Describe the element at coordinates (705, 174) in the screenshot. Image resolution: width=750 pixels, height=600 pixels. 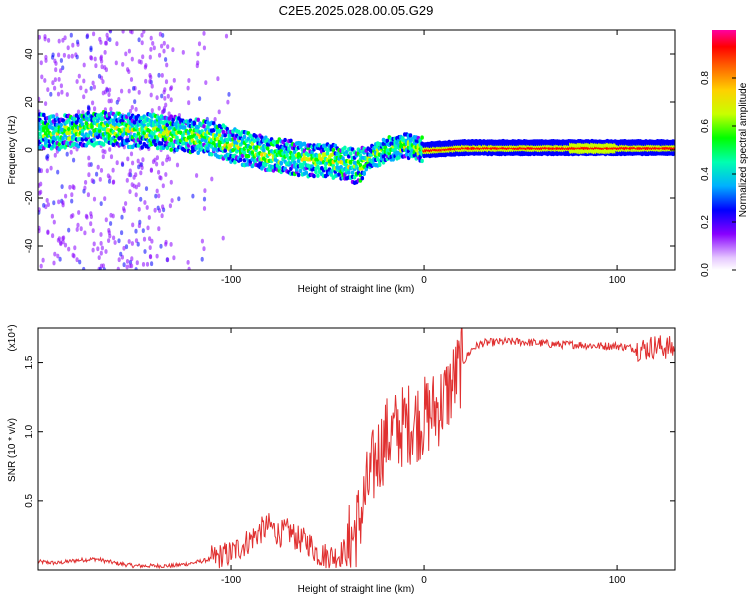
I see `colorbar-tick-label: 0.4` at that location.